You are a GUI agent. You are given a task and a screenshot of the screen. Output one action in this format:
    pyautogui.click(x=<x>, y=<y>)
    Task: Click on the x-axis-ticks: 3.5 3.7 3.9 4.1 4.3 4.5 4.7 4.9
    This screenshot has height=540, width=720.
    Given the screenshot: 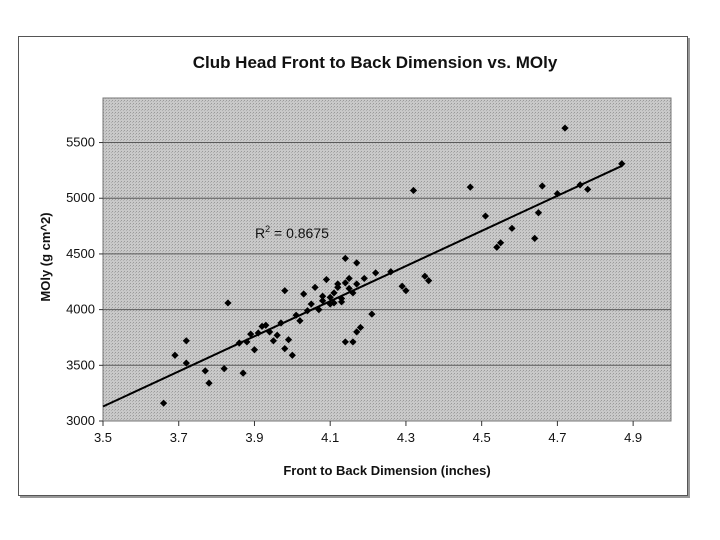 What is the action you would take?
    pyautogui.click(x=368, y=433)
    